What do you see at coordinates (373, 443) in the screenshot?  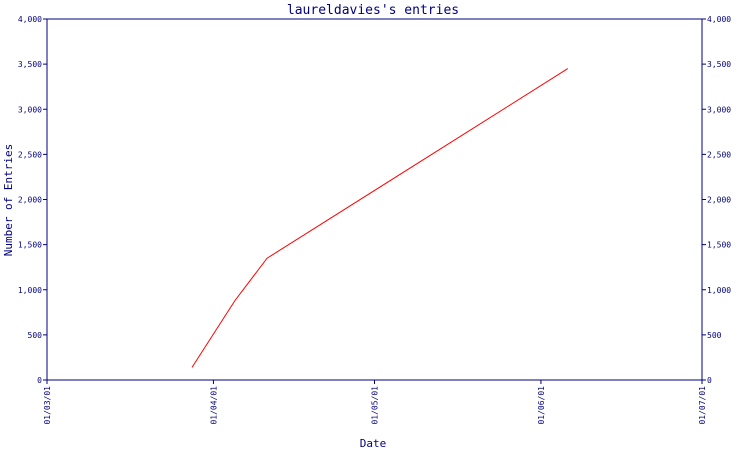 I see `x-axis-label: Date` at bounding box center [373, 443].